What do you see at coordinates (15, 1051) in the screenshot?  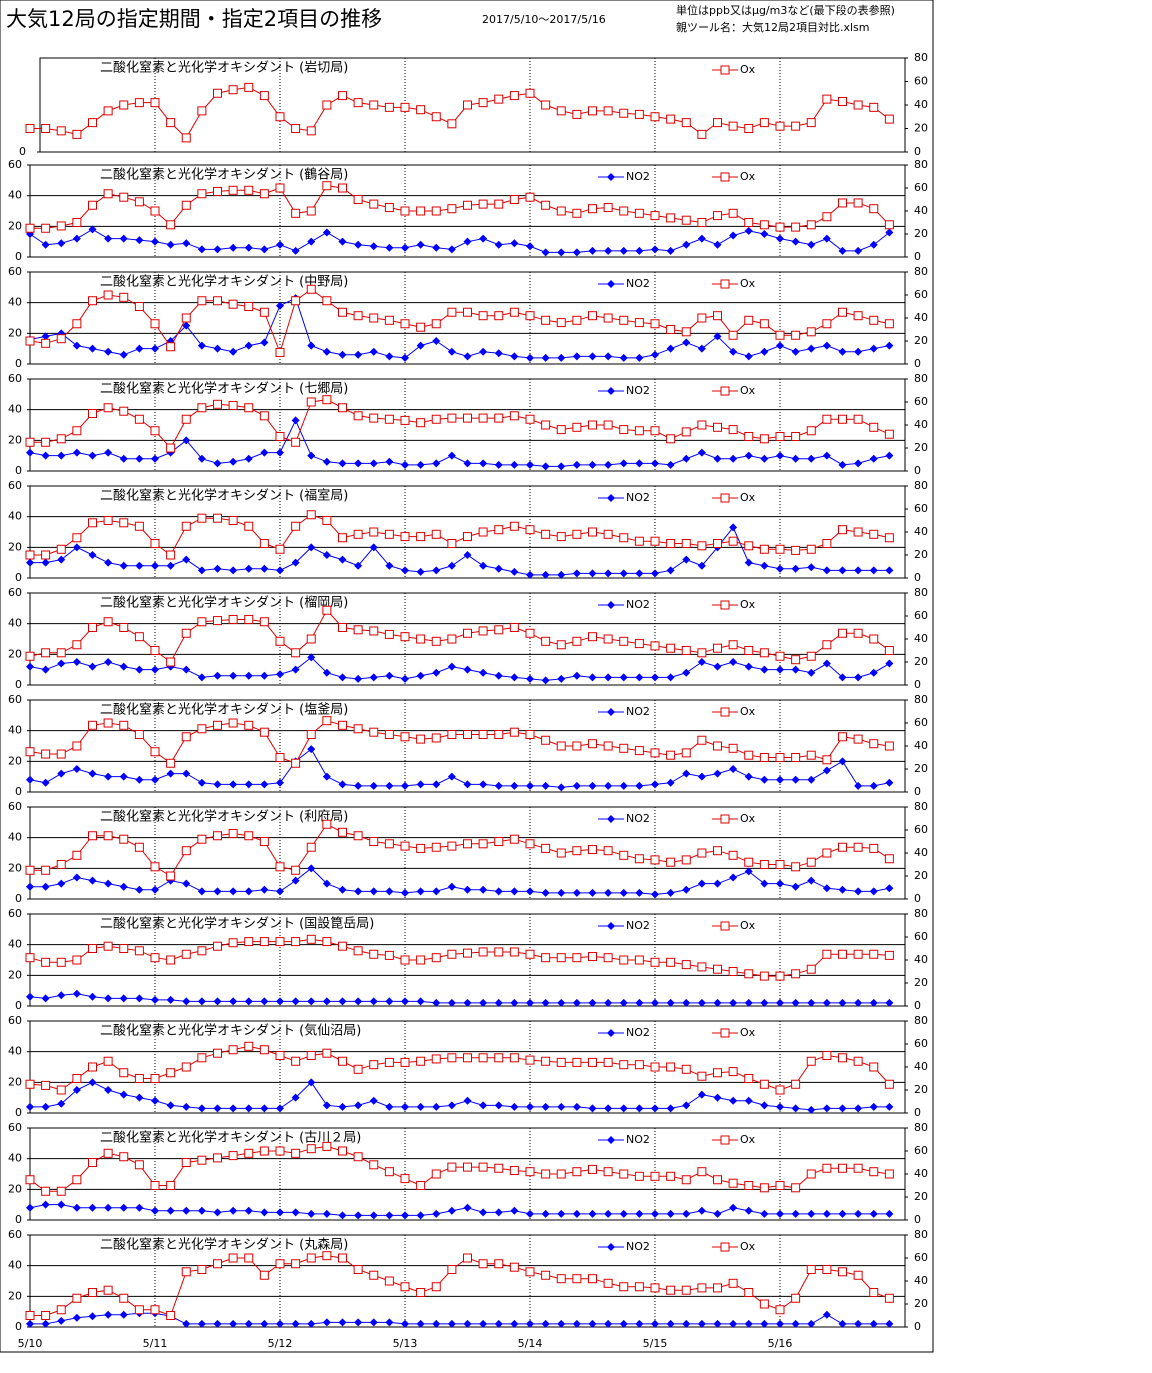 I see `y-tick-label: 40` at bounding box center [15, 1051].